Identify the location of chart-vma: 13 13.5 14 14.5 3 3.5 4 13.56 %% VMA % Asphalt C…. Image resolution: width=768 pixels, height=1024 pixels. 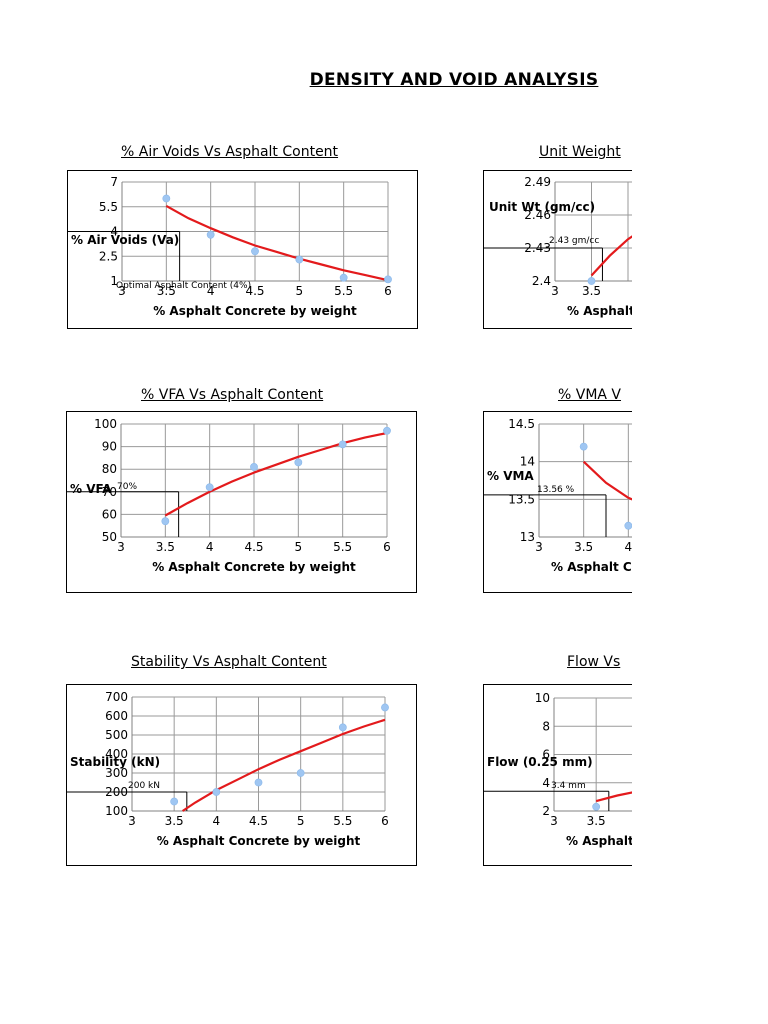
(557, 502).